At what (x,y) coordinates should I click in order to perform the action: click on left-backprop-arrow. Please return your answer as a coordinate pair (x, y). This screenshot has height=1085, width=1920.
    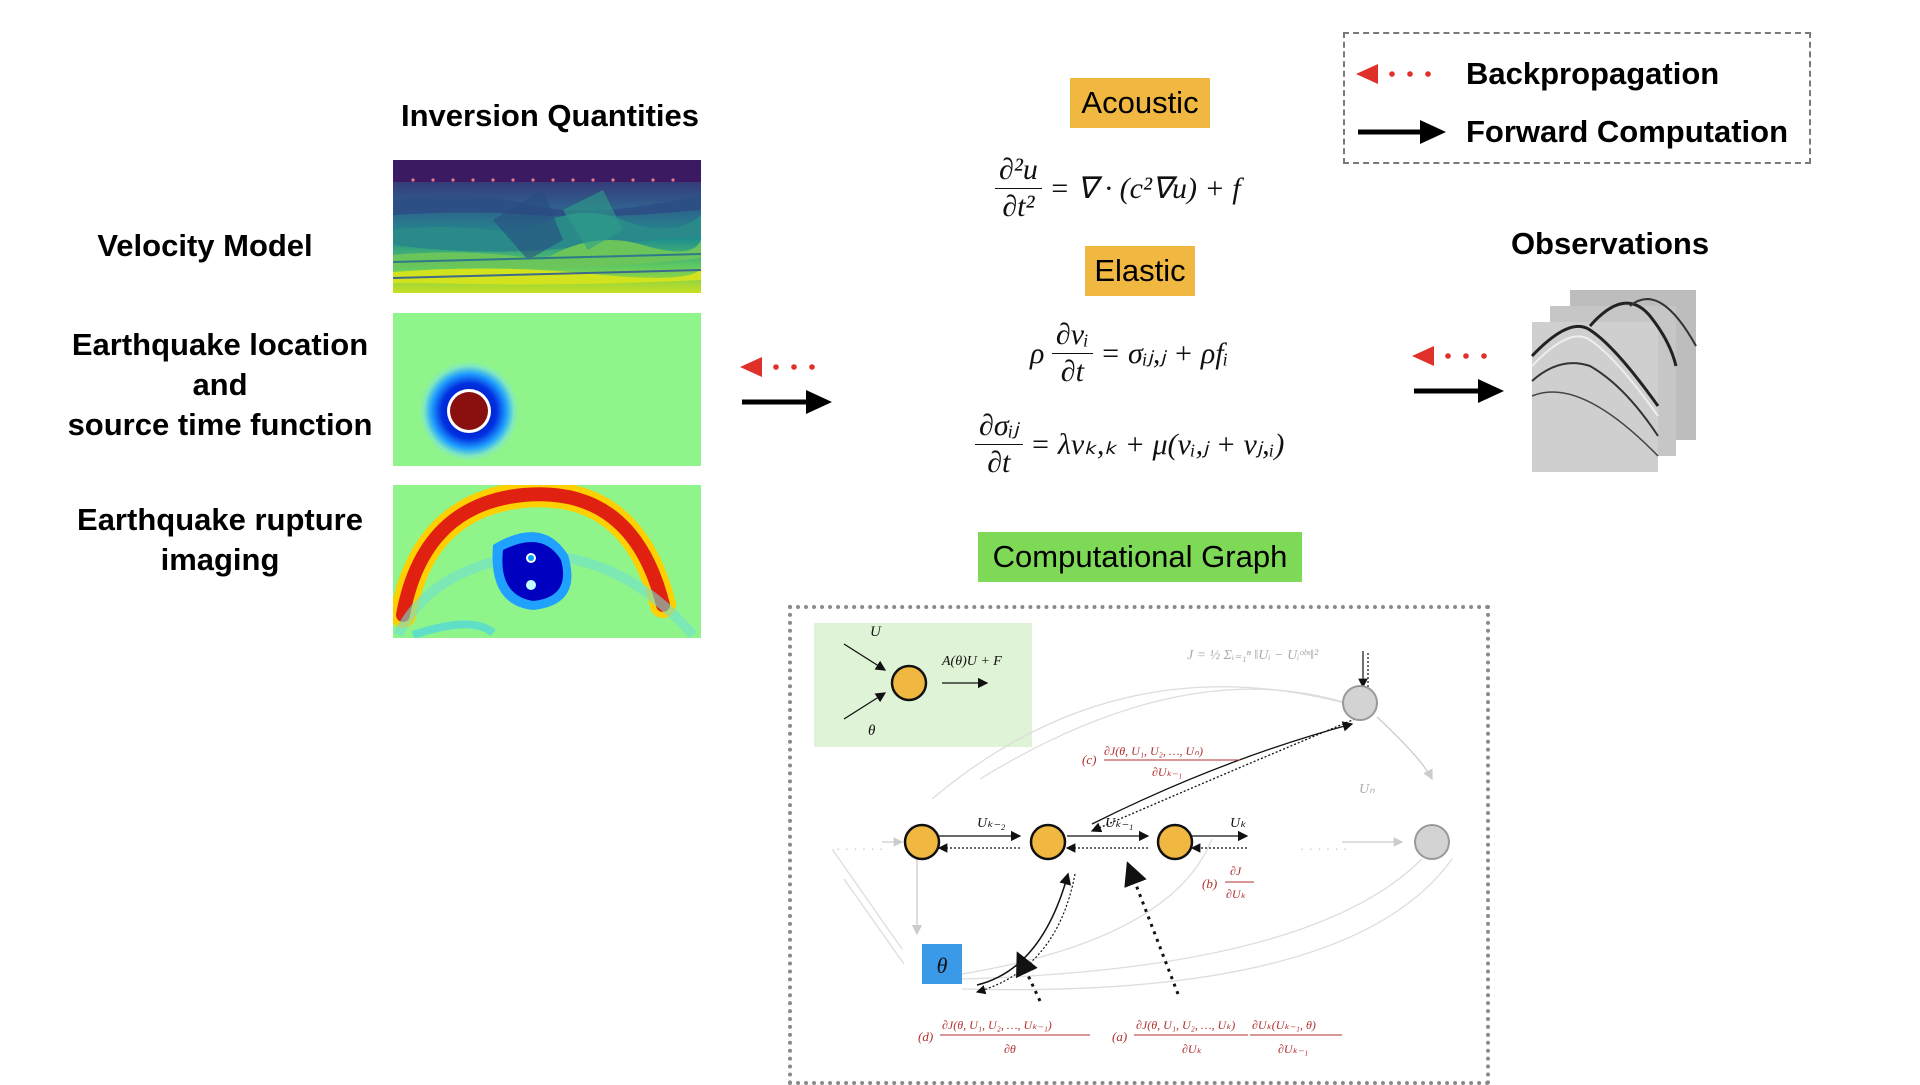
    Looking at the image, I should click on (777, 367).